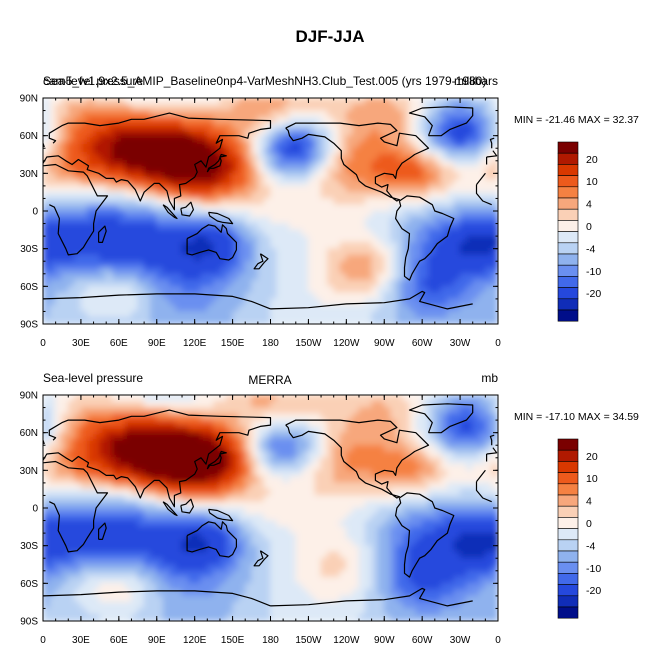 The height and width of the screenshot is (660, 661). I want to click on coastline, so click(76, 209).